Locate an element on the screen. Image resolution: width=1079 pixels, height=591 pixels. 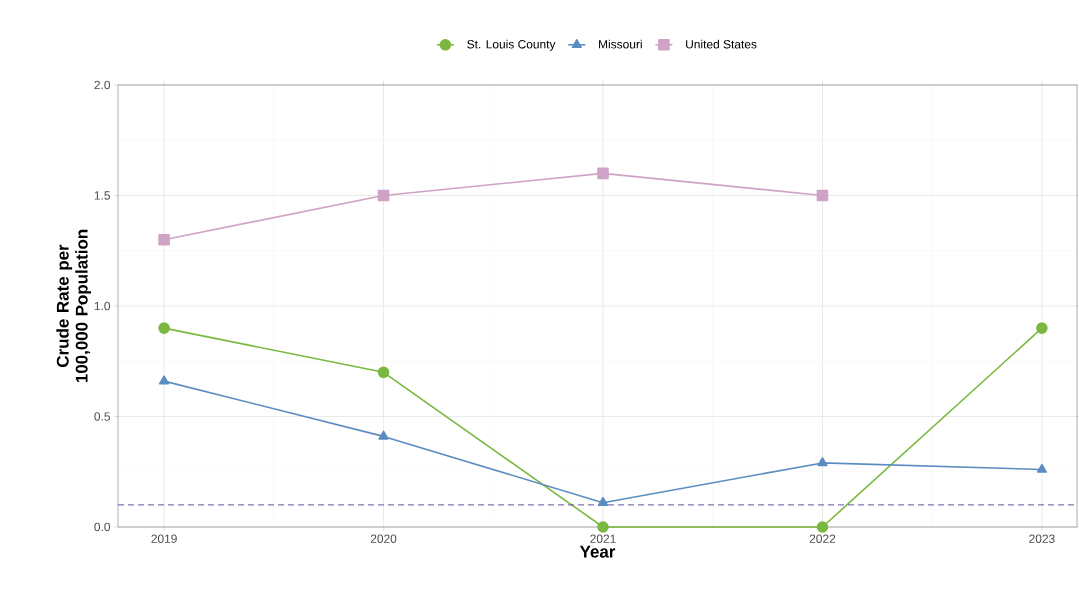
legend-label: St. Louis County is located at coordinates (511, 45).